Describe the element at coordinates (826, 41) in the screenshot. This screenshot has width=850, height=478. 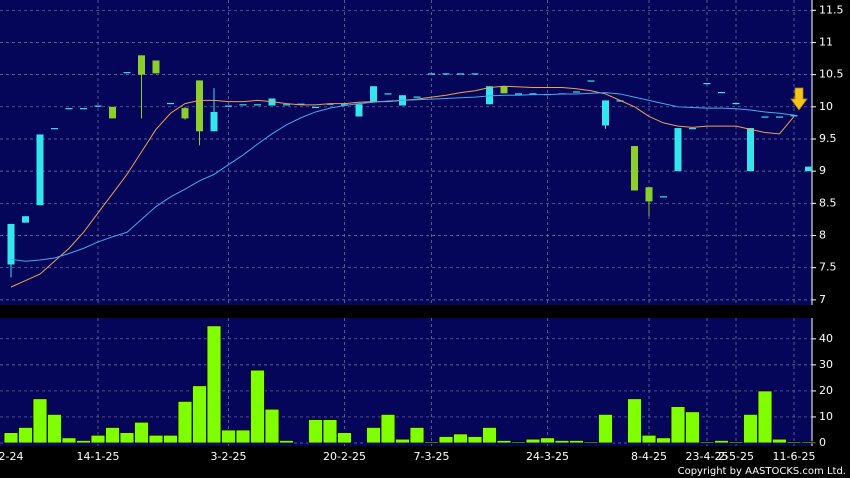
I see `y-tick-label: 11` at that location.